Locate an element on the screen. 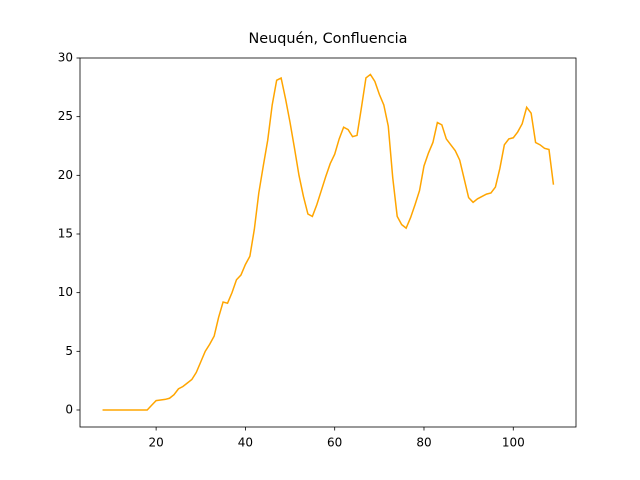  chart-title: Neuquén, Confluencia is located at coordinates (328, 39).